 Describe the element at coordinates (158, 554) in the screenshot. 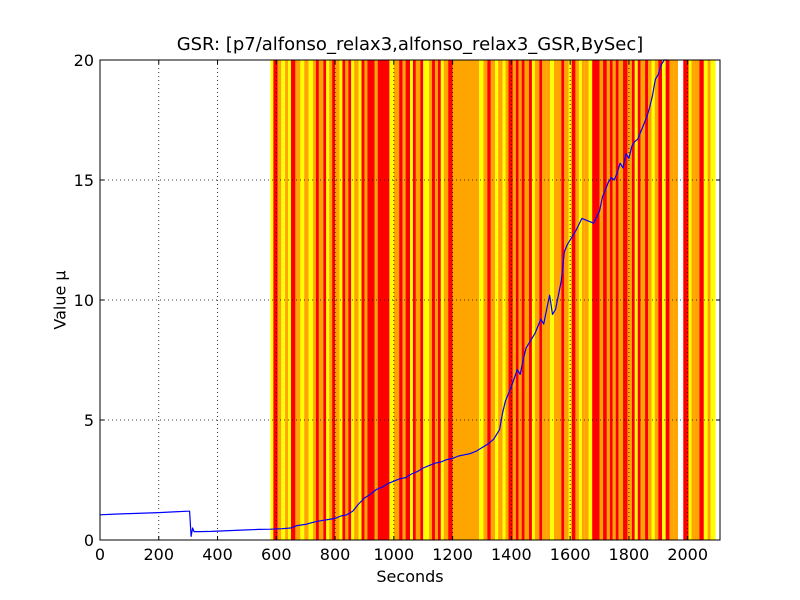

I see `x-tick-label: 200` at that location.